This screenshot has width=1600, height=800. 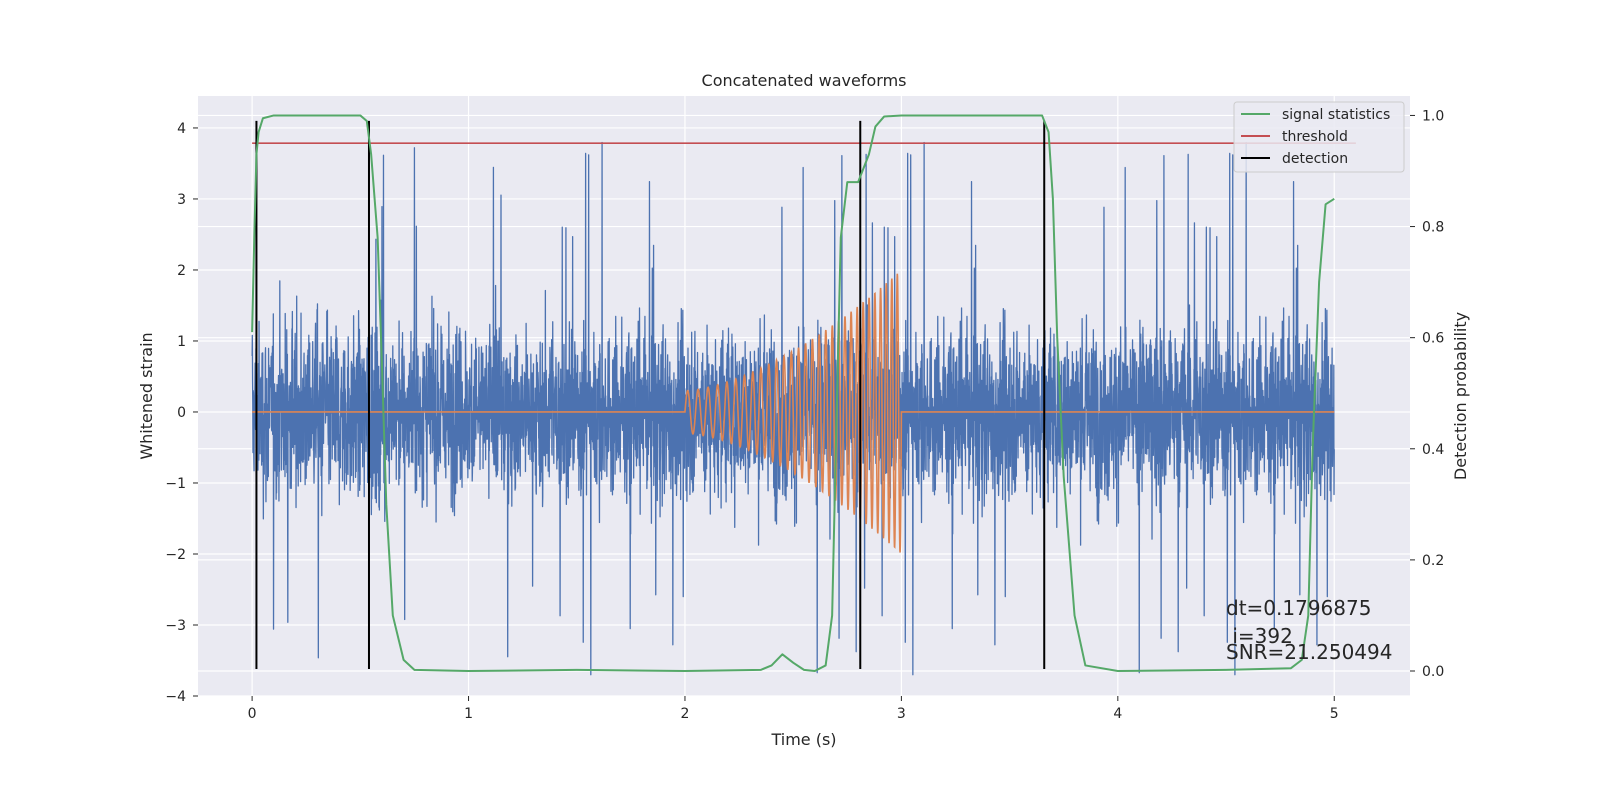 What do you see at coordinates (181, 271) in the screenshot?
I see `y-tick-label: 2` at bounding box center [181, 271].